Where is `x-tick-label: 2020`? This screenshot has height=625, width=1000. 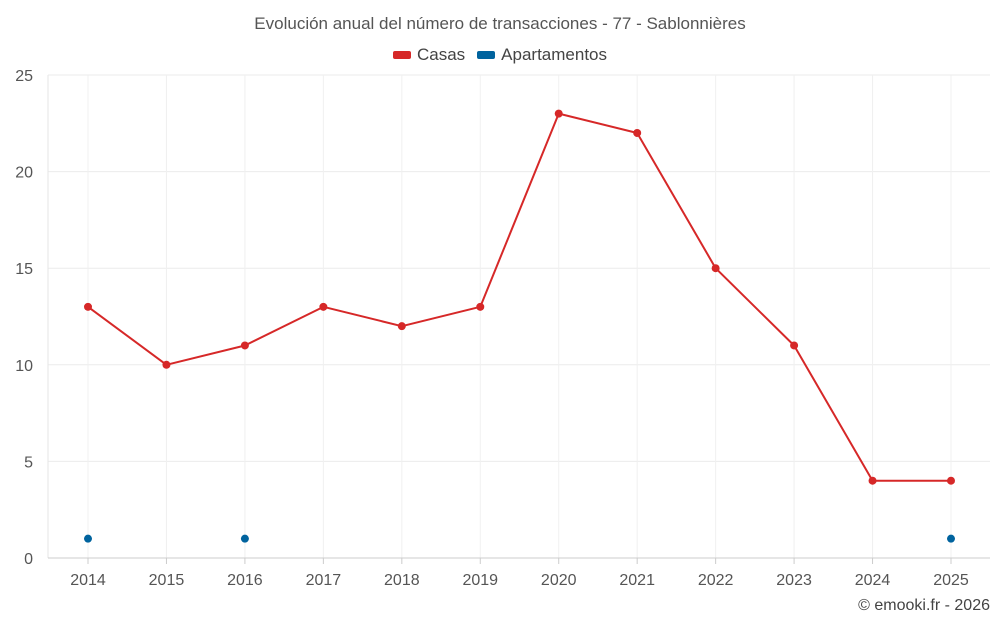
x-tick-label: 2020 is located at coordinates (559, 580).